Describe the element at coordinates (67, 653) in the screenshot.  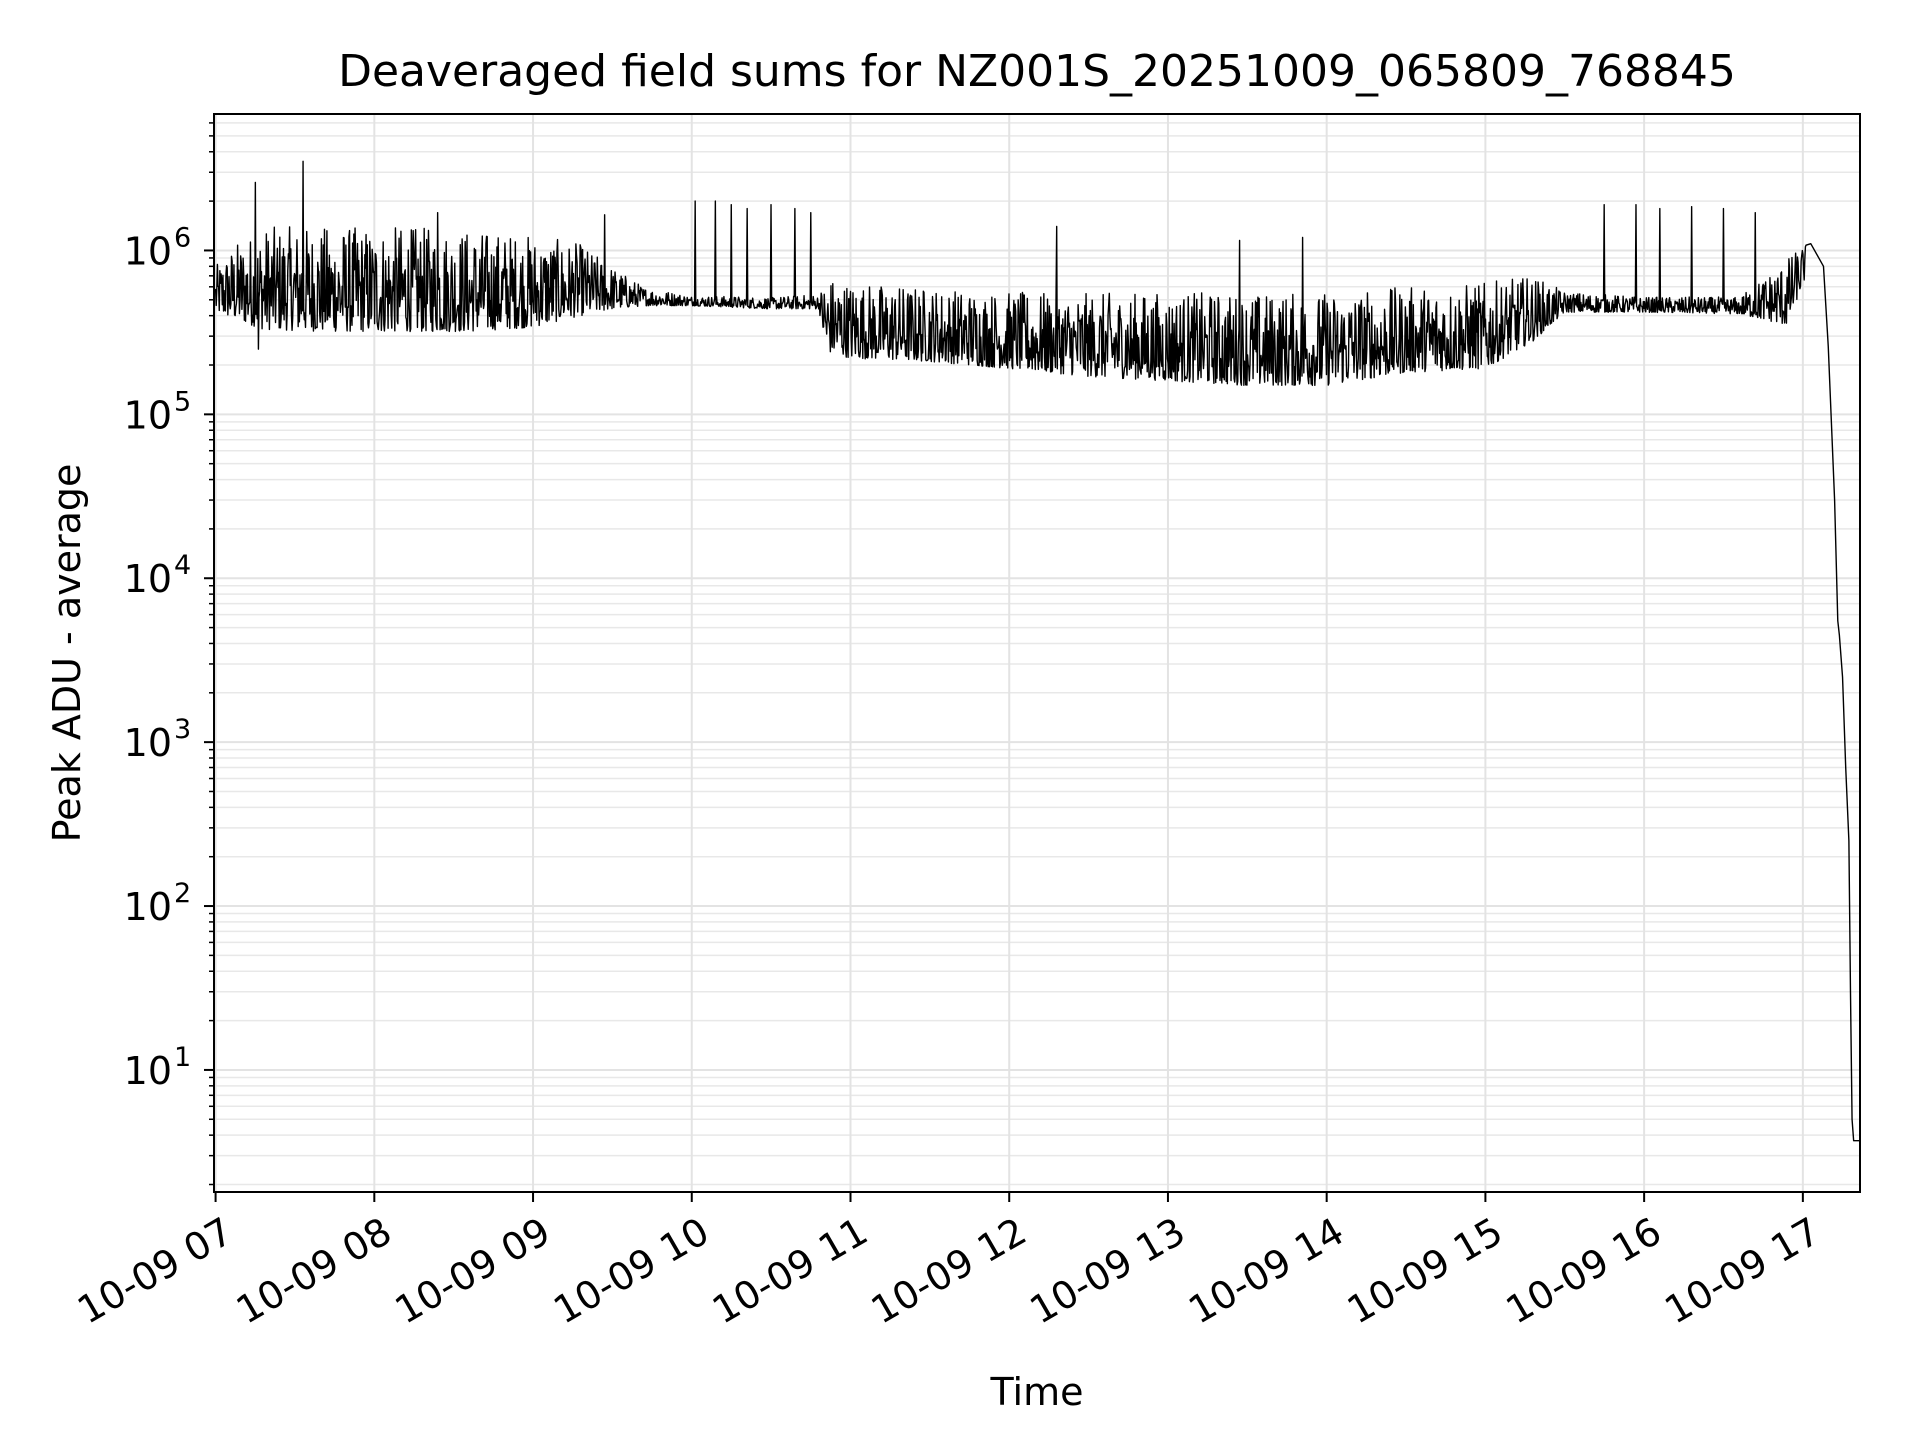
I see `y-axis-label: Peak ADU - average` at that location.